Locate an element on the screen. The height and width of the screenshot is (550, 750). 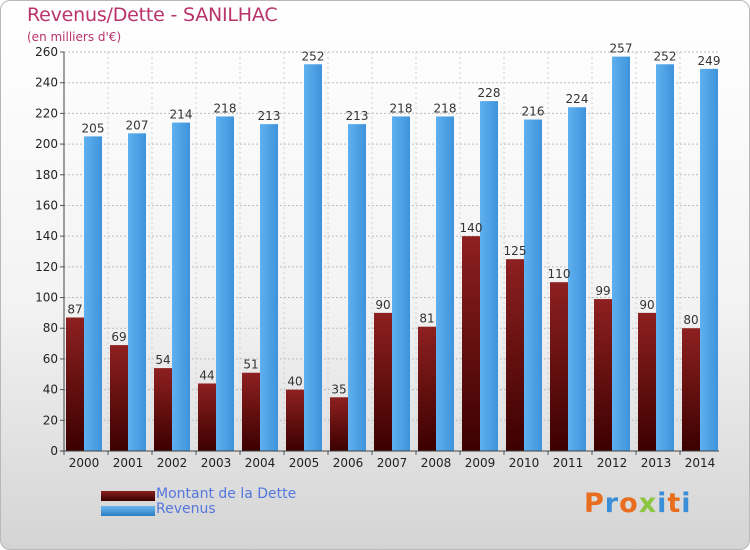
y-tick-label: 220 is located at coordinates (46, 113).